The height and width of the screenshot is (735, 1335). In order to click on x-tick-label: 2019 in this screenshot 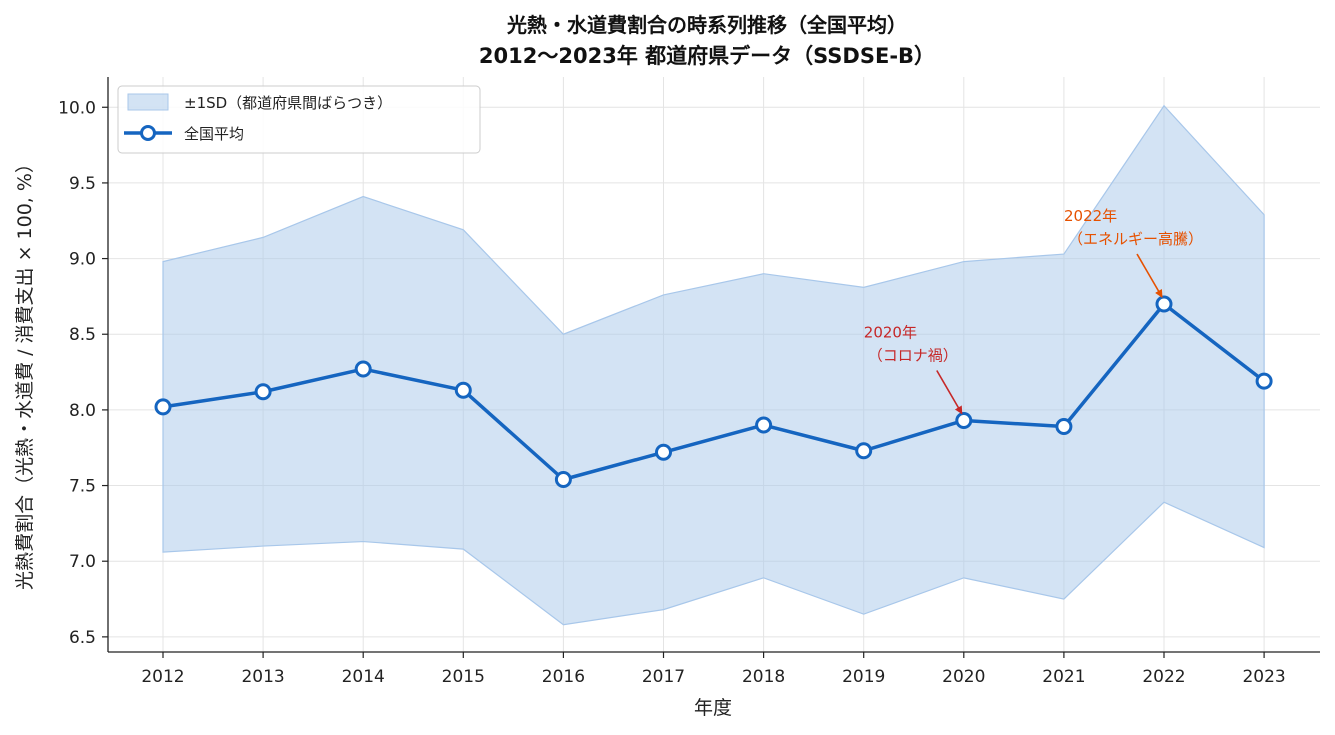, I will do `click(863, 677)`.